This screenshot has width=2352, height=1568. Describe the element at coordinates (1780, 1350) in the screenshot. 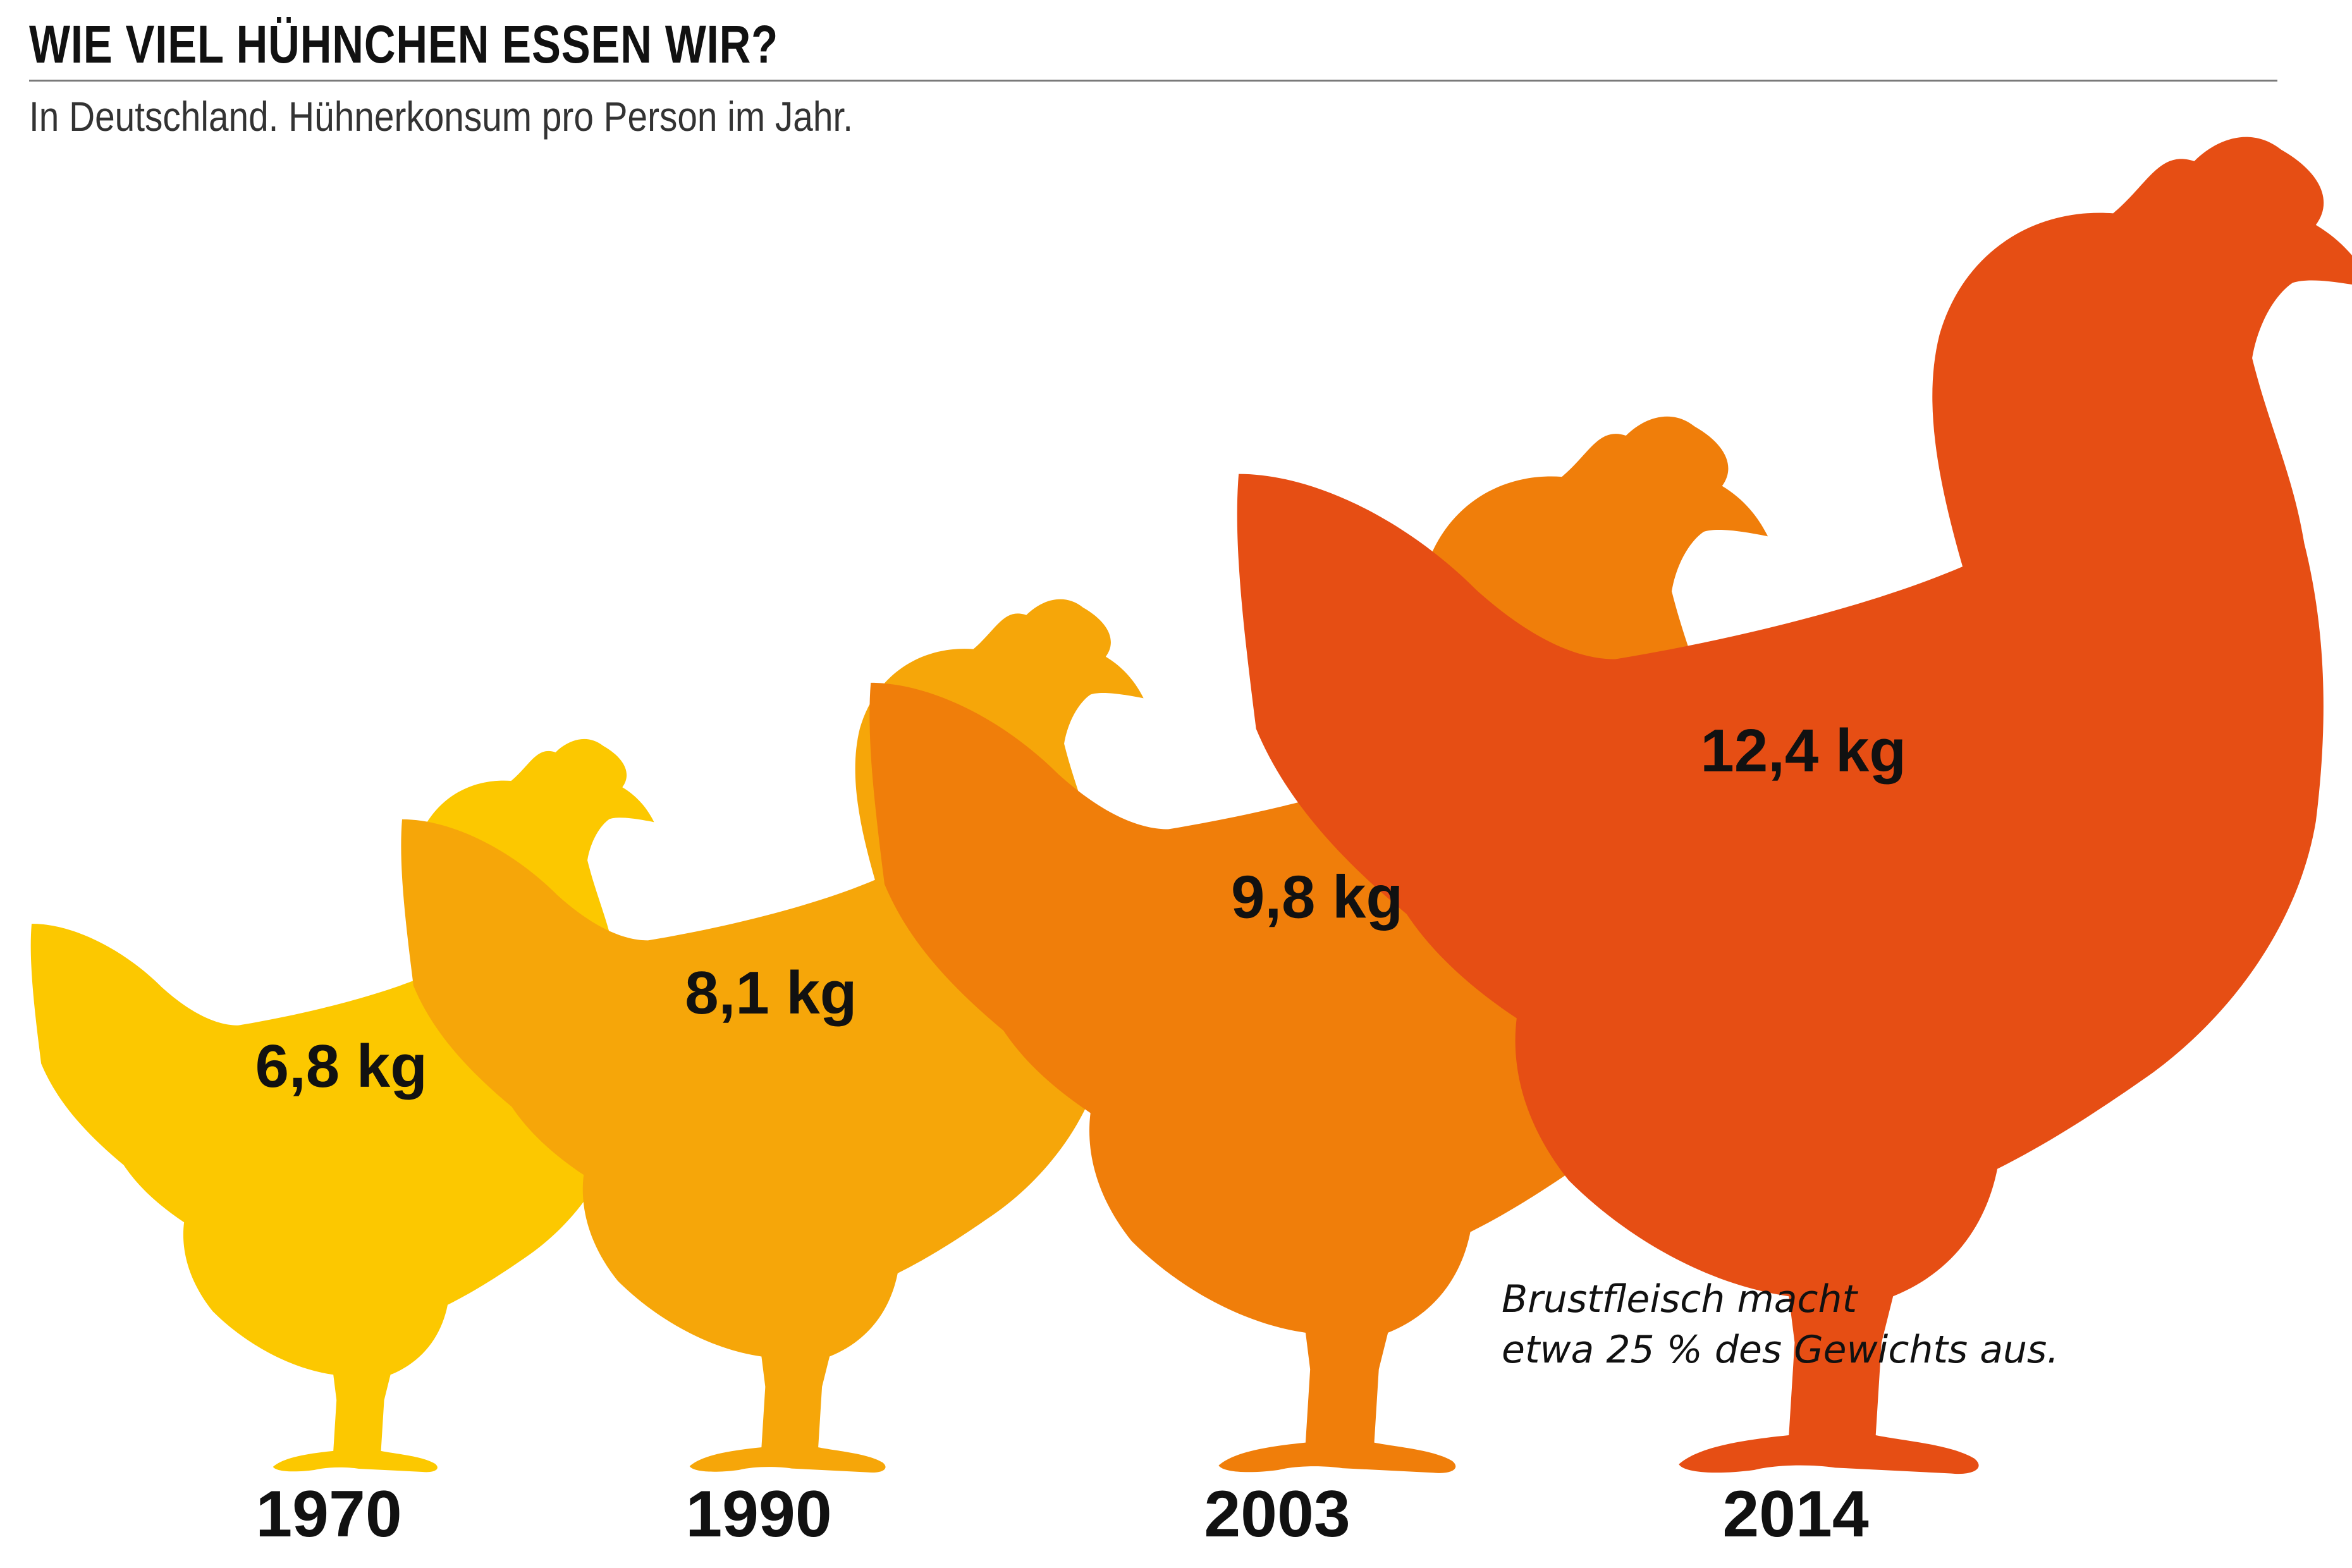

I see `annotation-line-2: etwa 25 % des Gewichts aus.` at that location.